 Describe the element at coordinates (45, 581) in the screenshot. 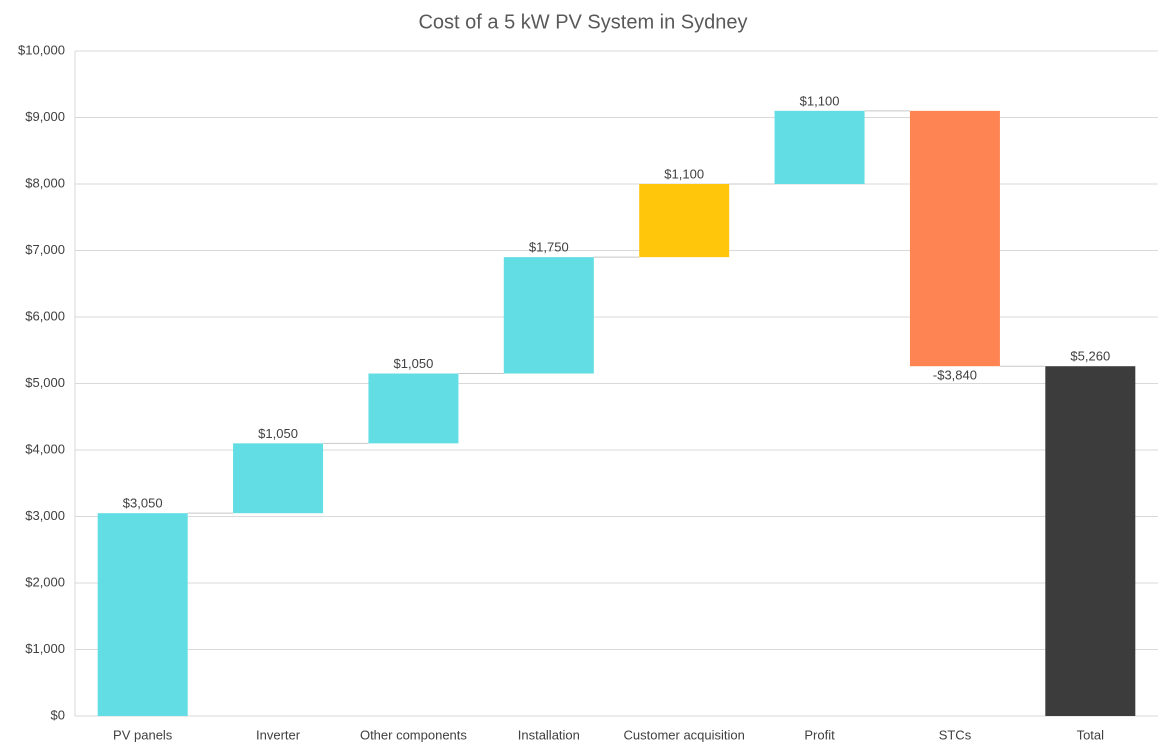

I see `y-tick-label: $2,000` at that location.